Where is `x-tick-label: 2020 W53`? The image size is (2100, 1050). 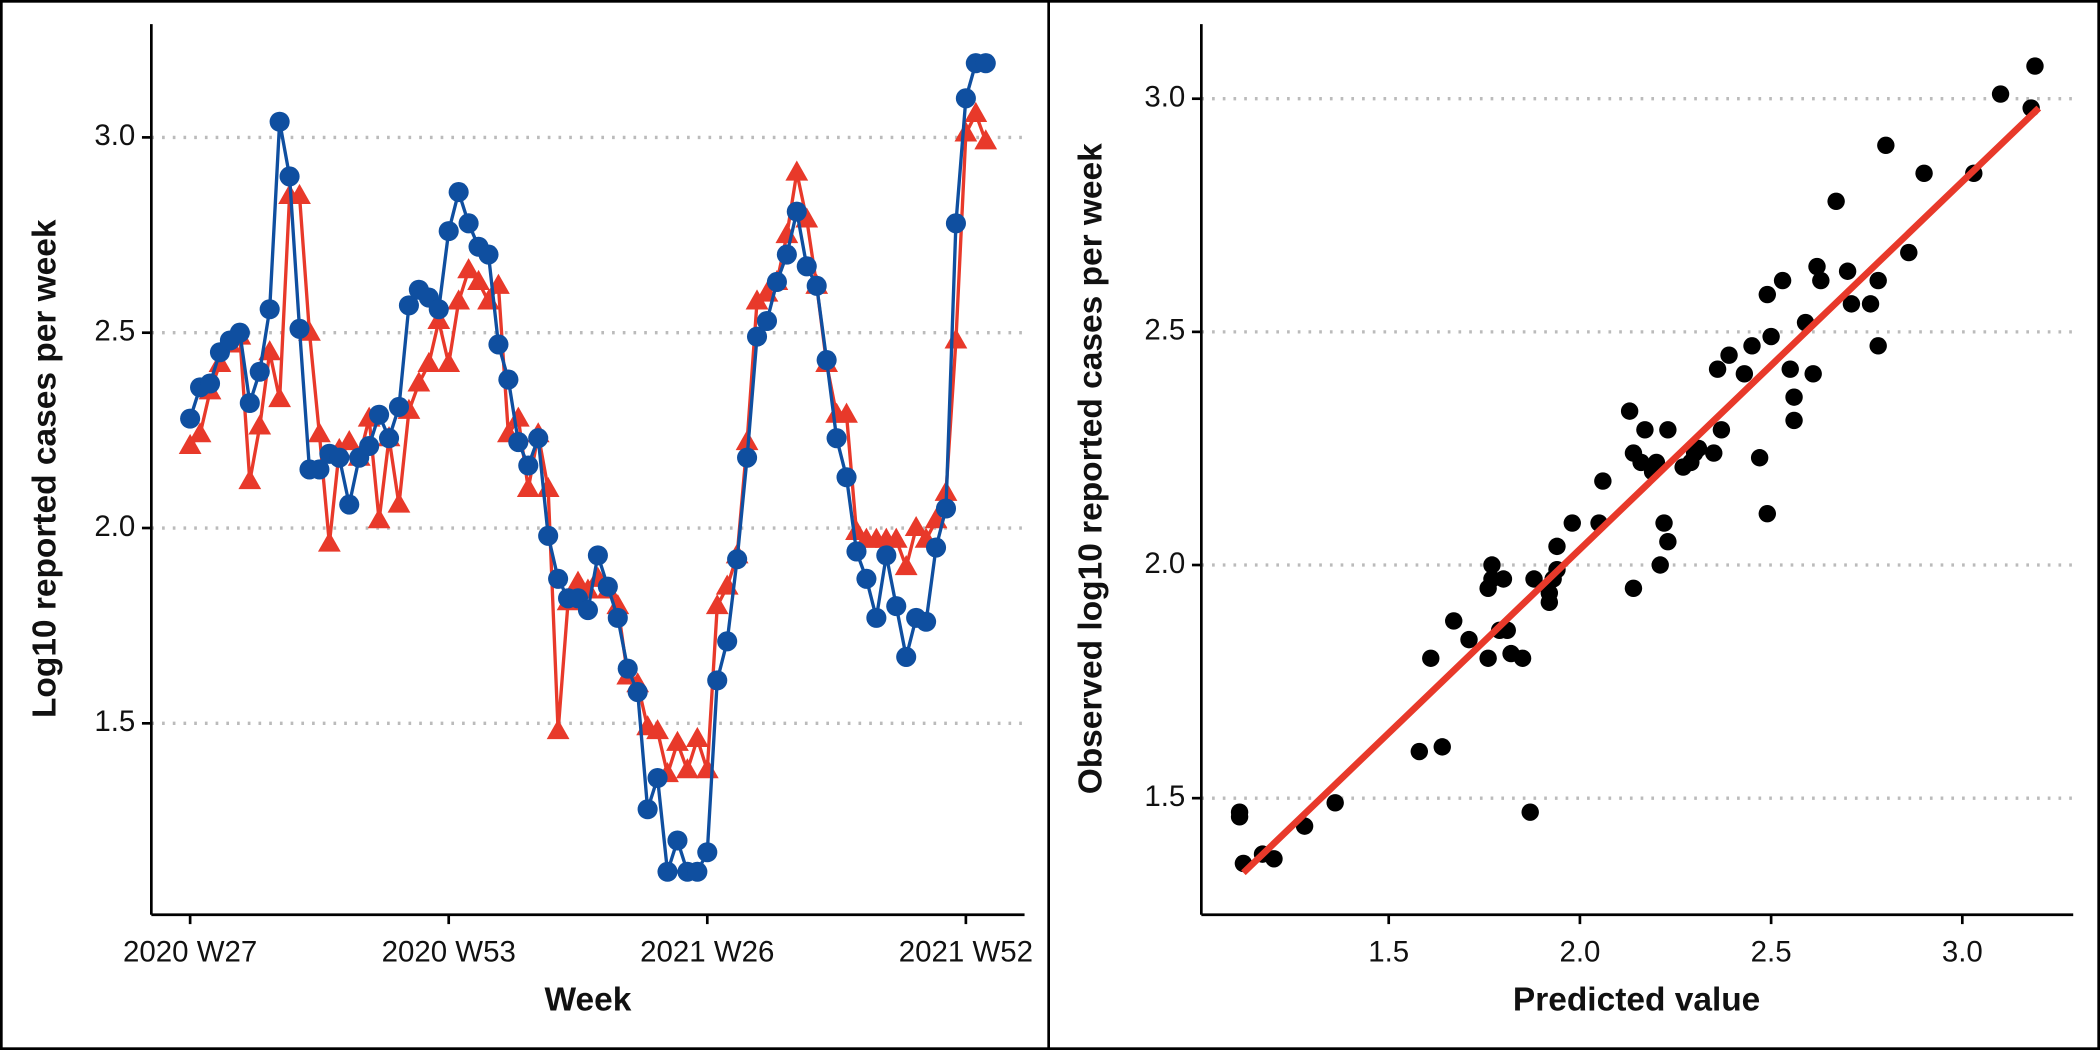
x-tick-label: 2020 W53 is located at coordinates (449, 951).